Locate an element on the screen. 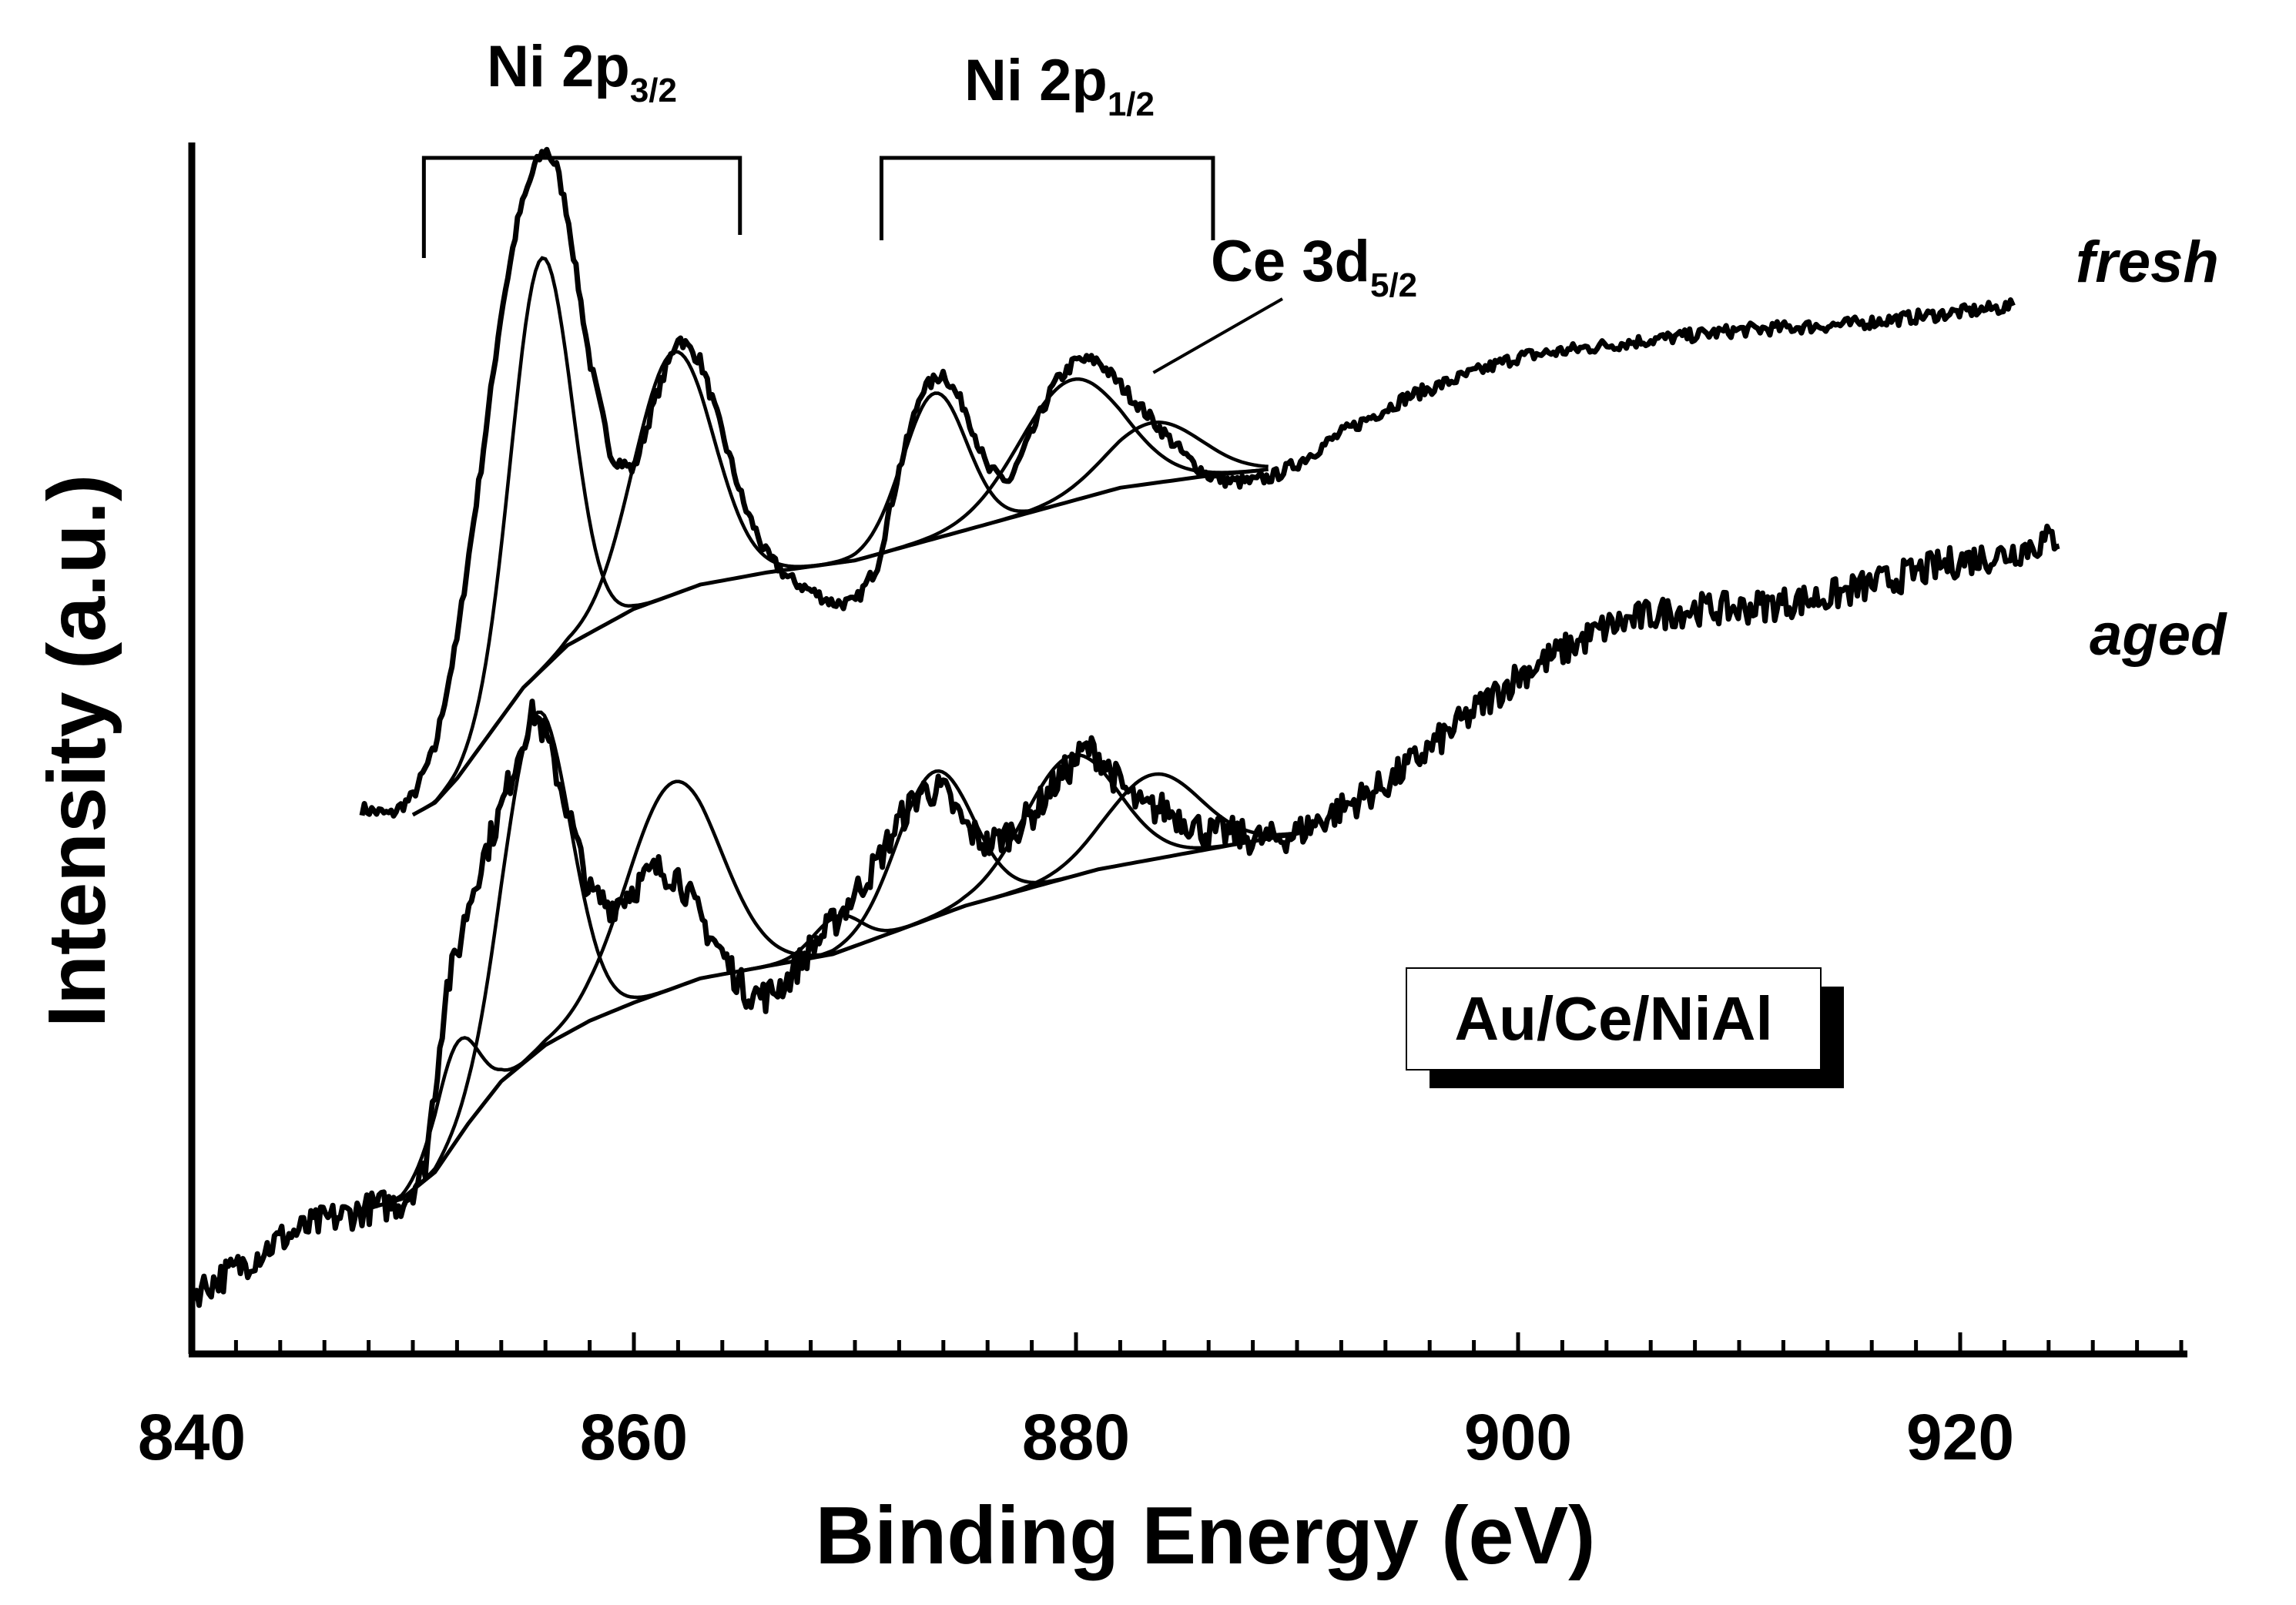 Image resolution: width=2296 pixels, height=1605 pixels. x-axis-title: Binding Energy (eV) is located at coordinates (1206, 1535).